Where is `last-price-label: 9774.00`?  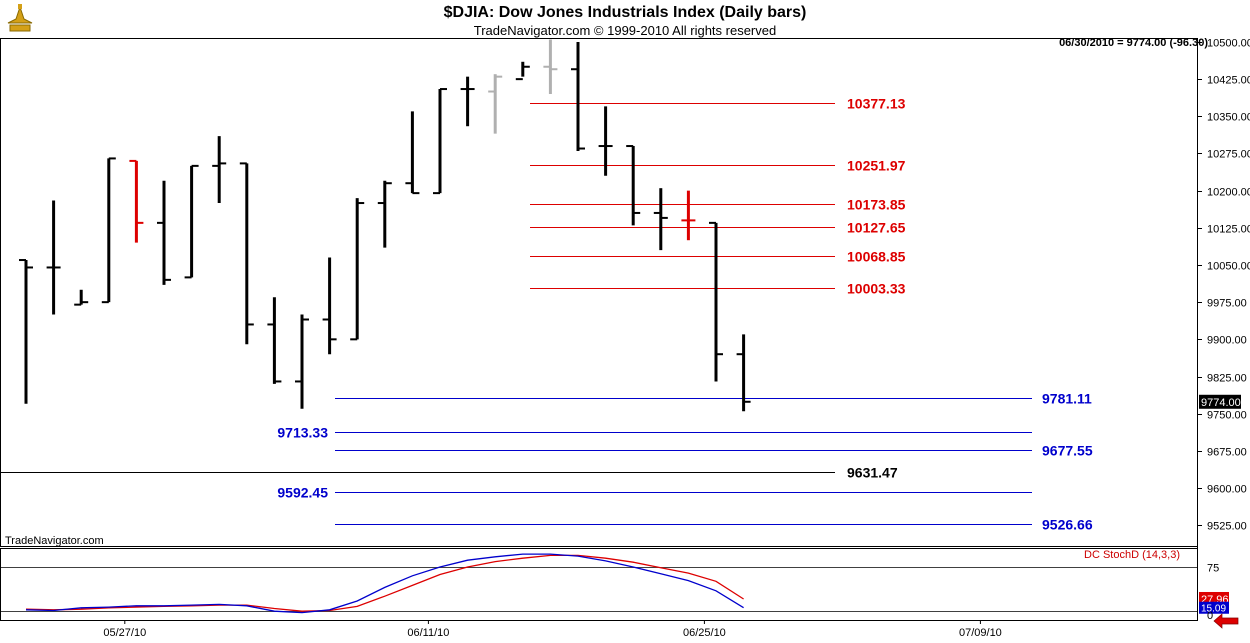 last-price-label: 9774.00 is located at coordinates (1221, 403).